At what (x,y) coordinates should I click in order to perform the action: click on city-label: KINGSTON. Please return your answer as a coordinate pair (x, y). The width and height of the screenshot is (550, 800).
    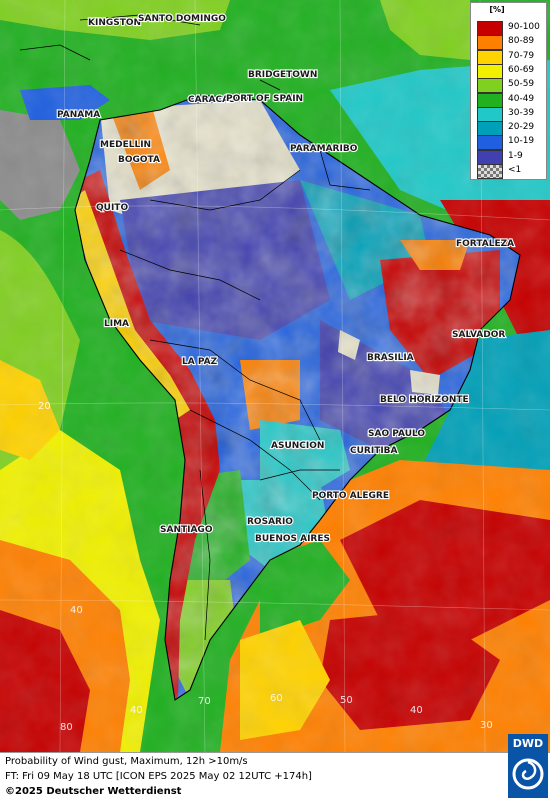
    Looking at the image, I should click on (114, 23).